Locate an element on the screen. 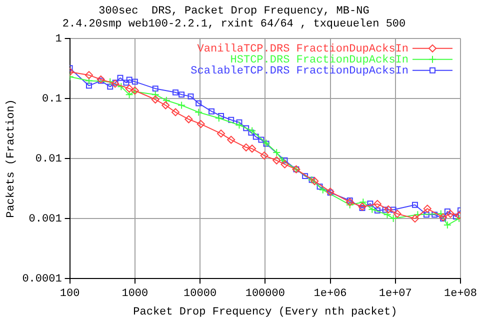 This screenshot has height=320, width=480. x-tick-label: 100 is located at coordinates (70, 294).